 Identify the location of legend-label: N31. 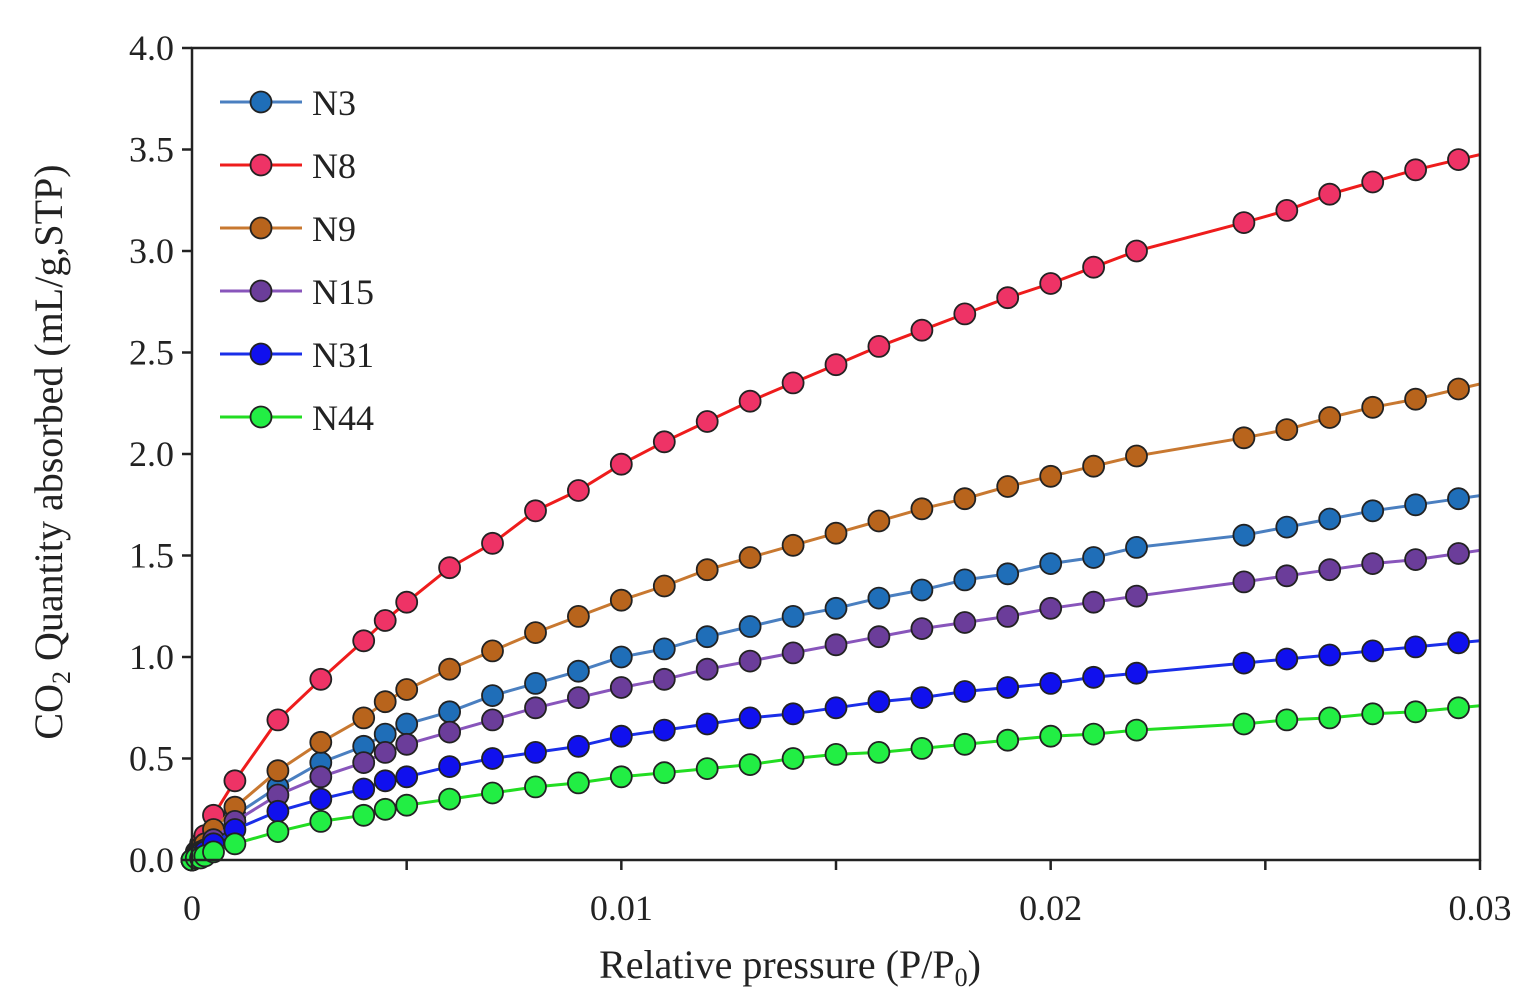
(343, 355).